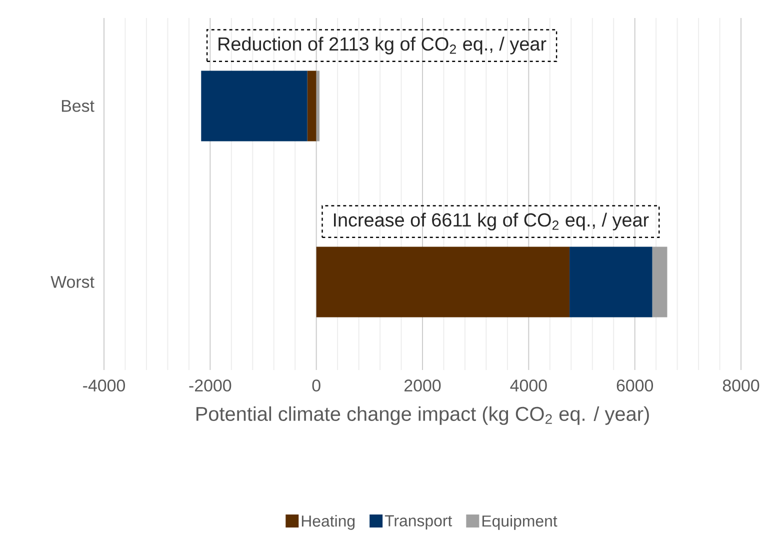 The height and width of the screenshot is (539, 782). Describe the element at coordinates (382, 45) in the screenshot. I see `annotation: Reduction of 2113 kg of CO$_{2}$ eq., / year` at that location.